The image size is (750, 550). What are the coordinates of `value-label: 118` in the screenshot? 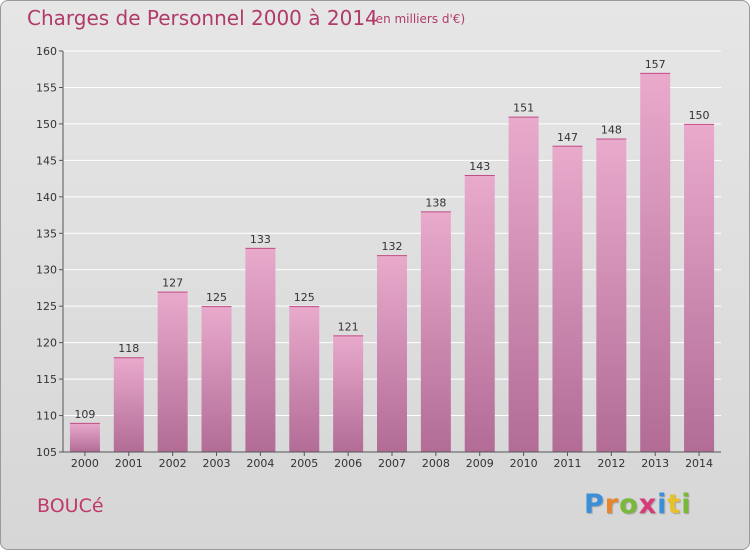 It's located at (128, 348).